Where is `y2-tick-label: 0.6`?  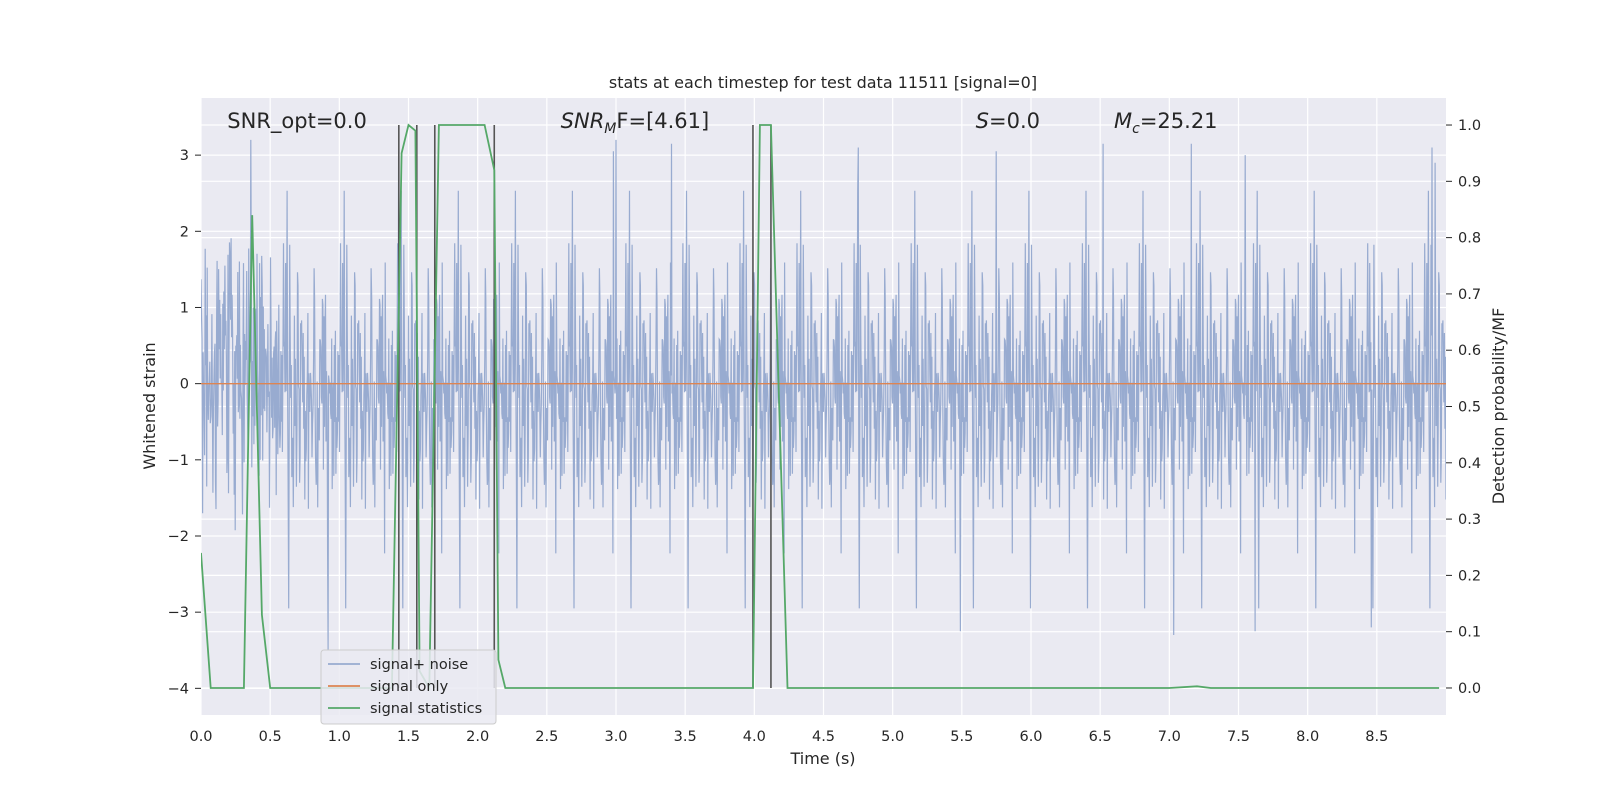
y2-tick-label: 0.6 is located at coordinates (1469, 351).